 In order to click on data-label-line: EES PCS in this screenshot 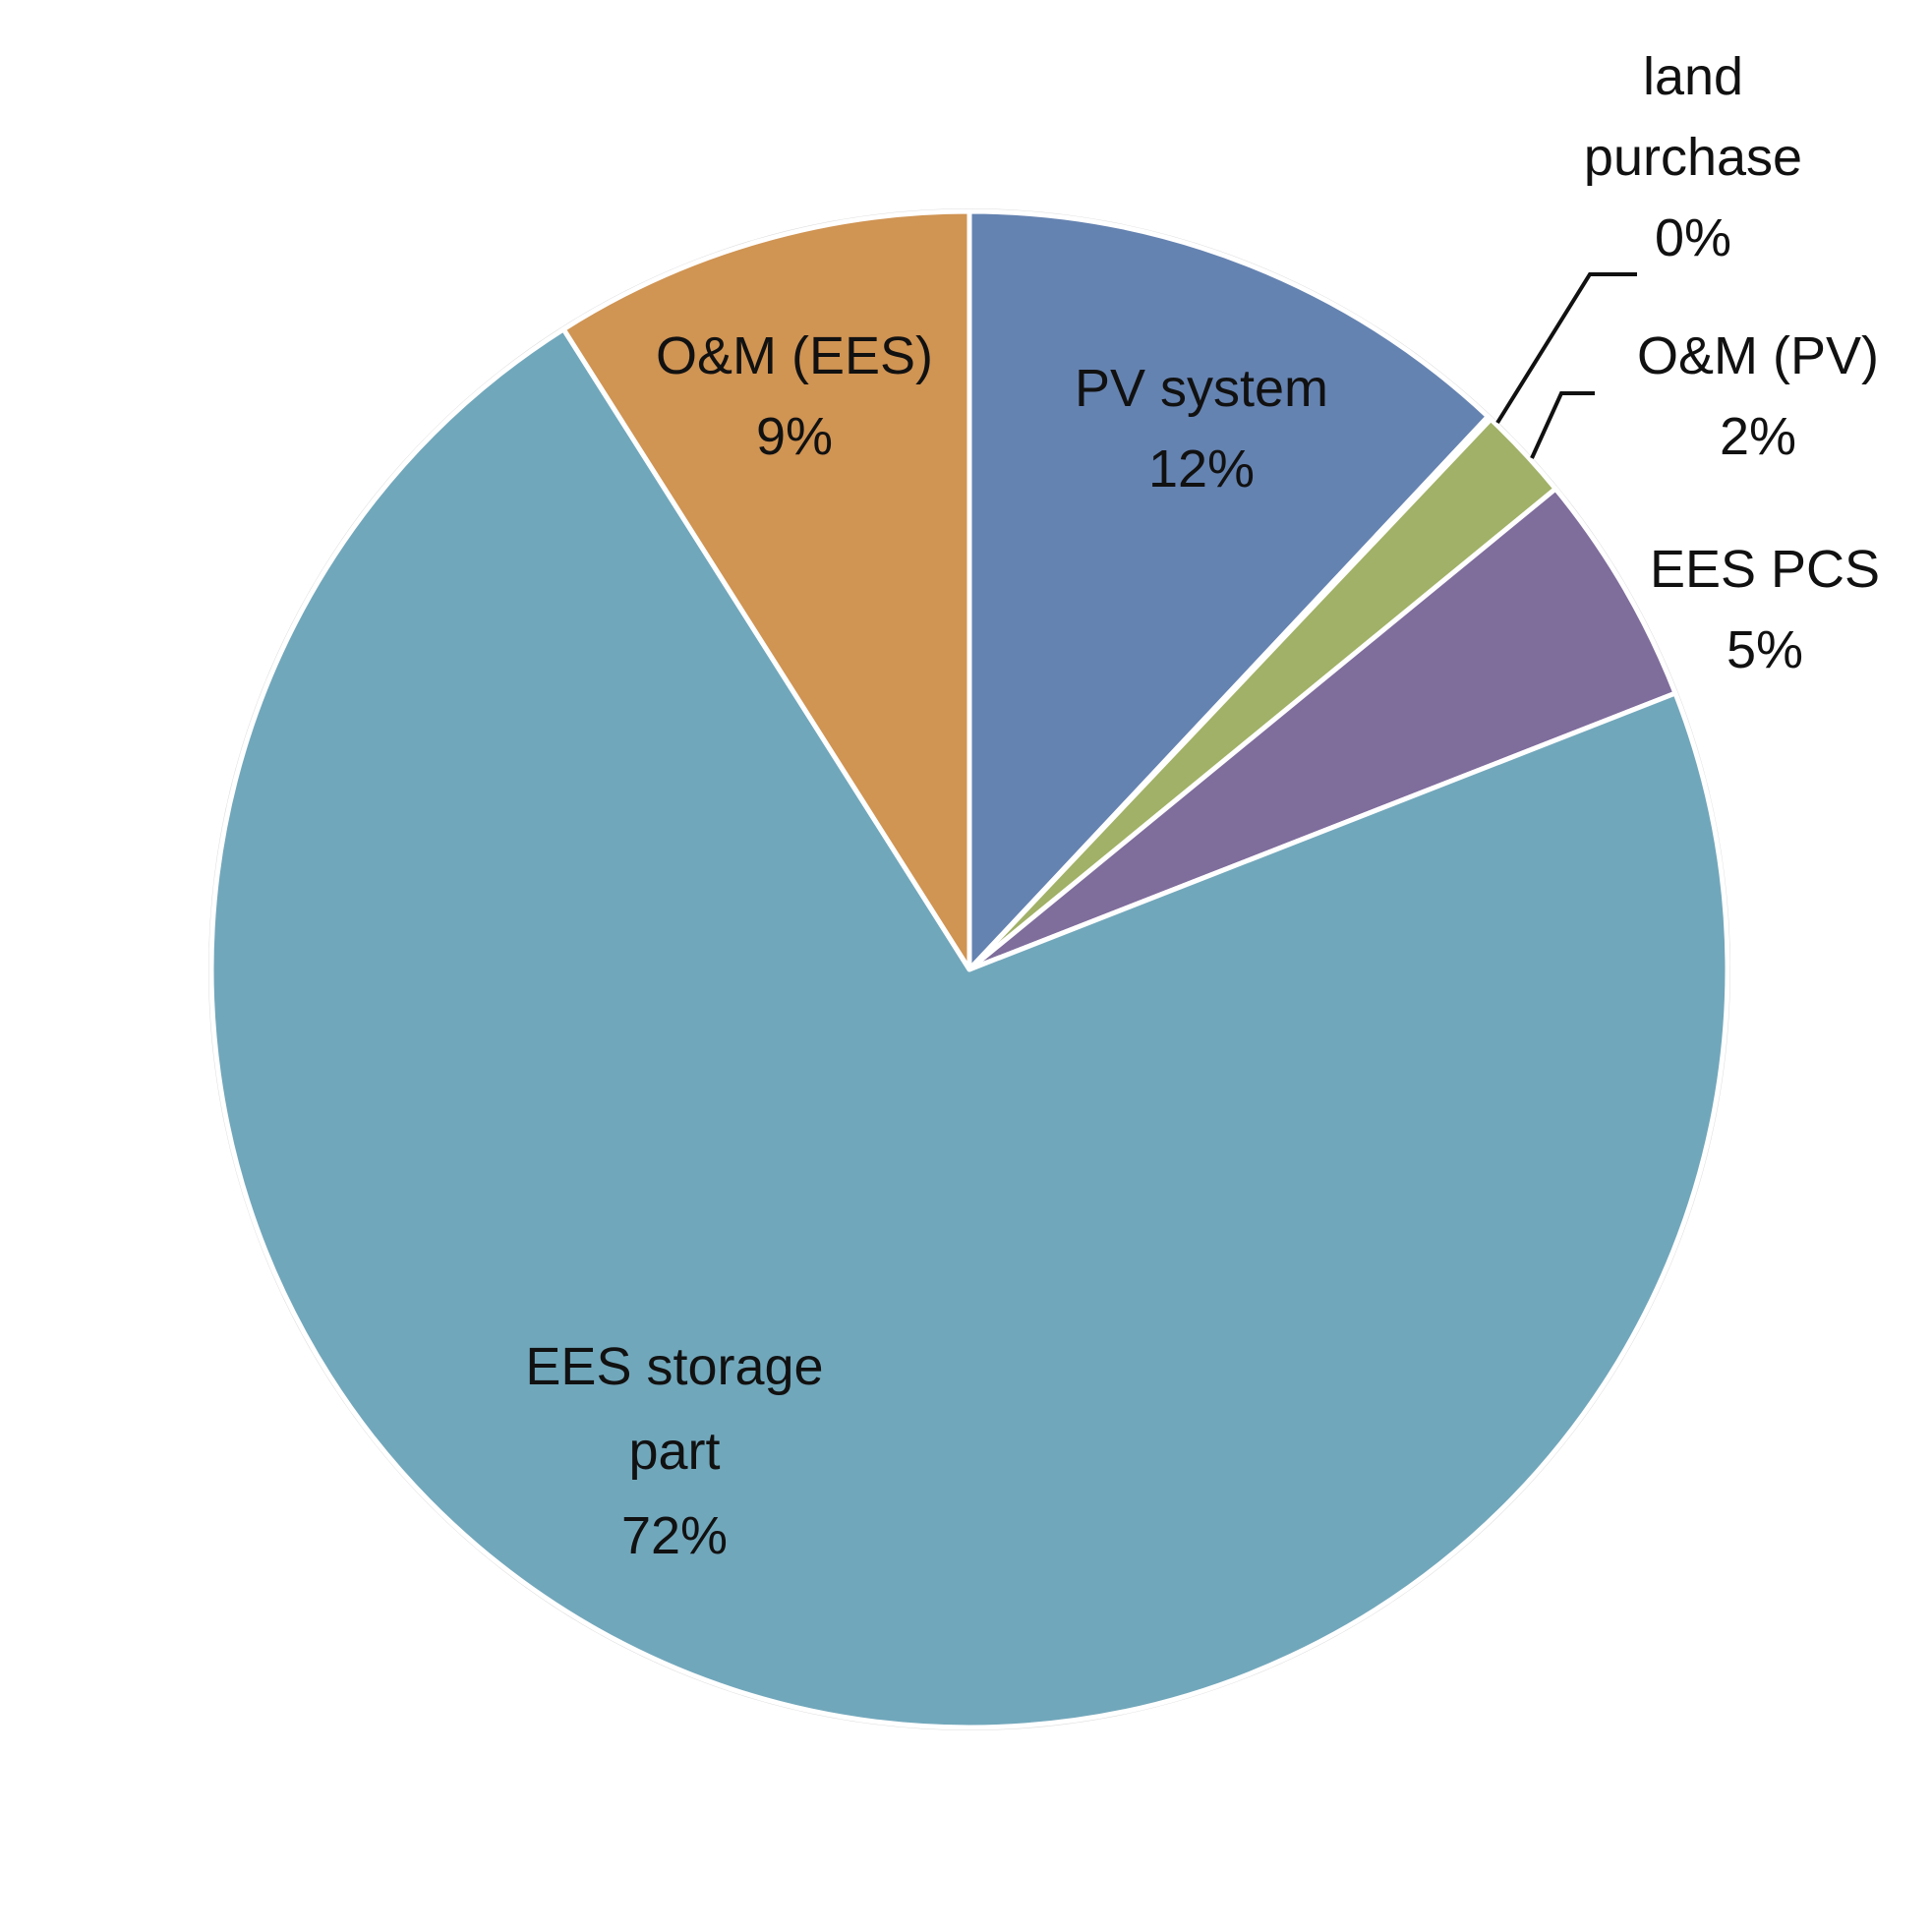, I will do `click(1765, 569)`.